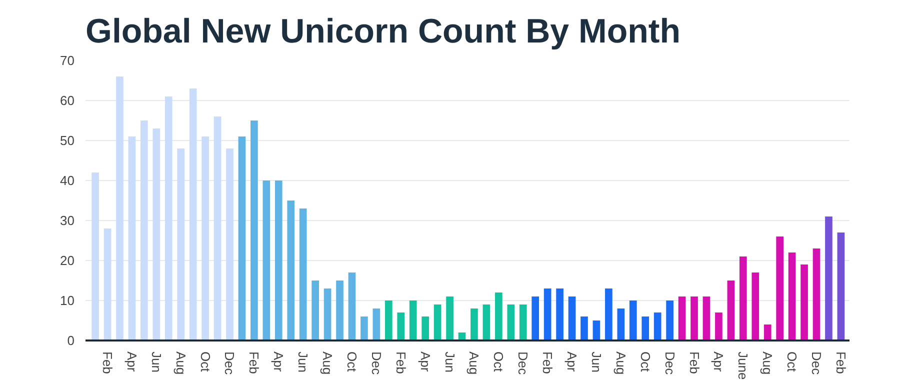 The width and height of the screenshot is (899, 382). Describe the element at coordinates (67, 260) in the screenshot. I see `y-tick-label: 20` at that location.